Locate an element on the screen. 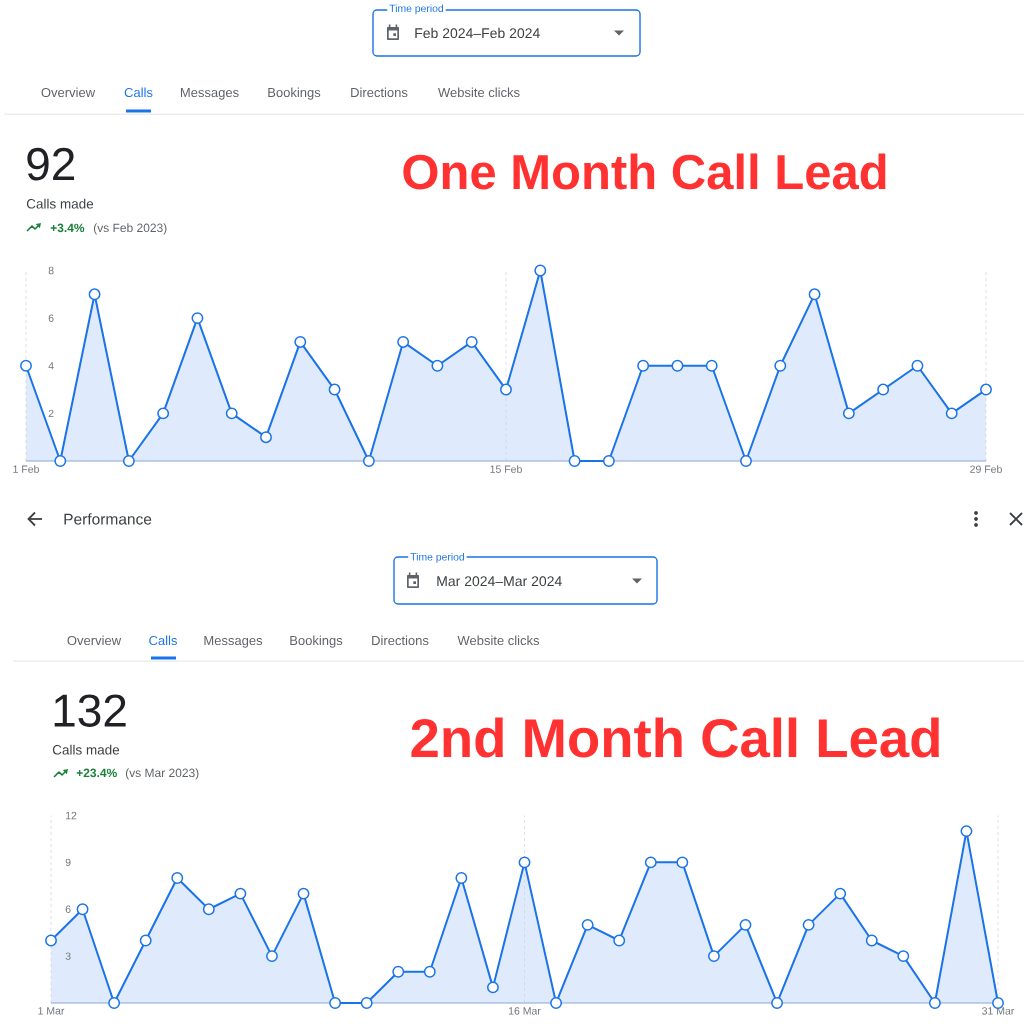  y-tick-label: 9 is located at coordinates (68, 862).